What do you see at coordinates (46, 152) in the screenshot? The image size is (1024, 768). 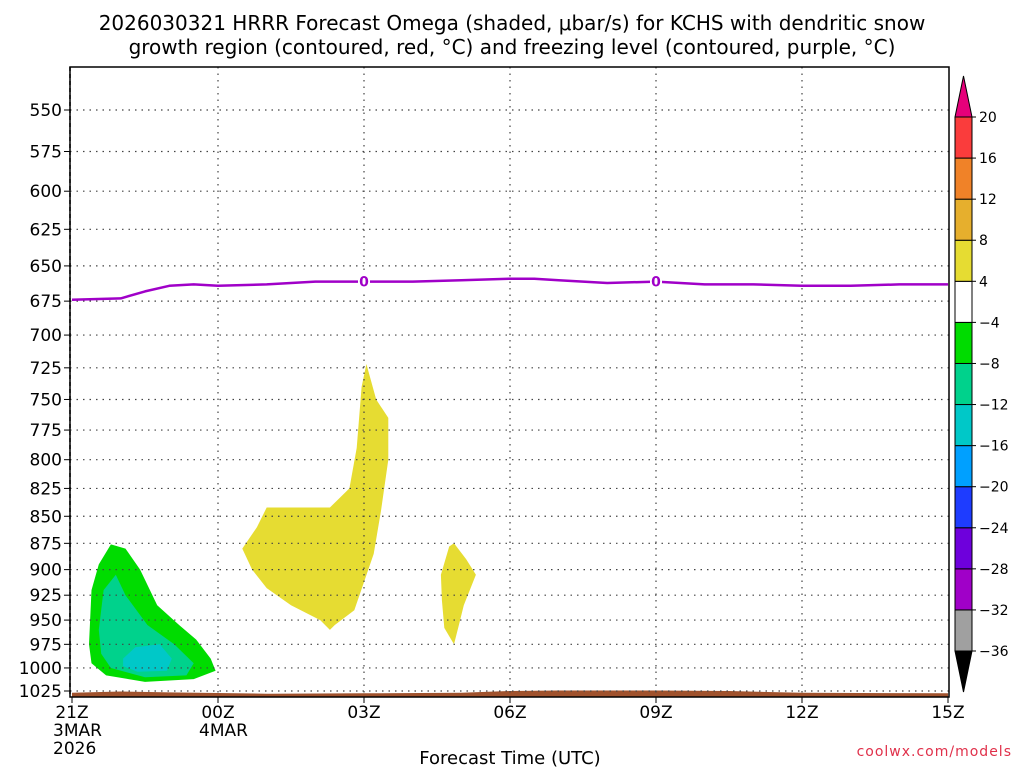 I see `y-tick-label: 575` at bounding box center [46, 152].